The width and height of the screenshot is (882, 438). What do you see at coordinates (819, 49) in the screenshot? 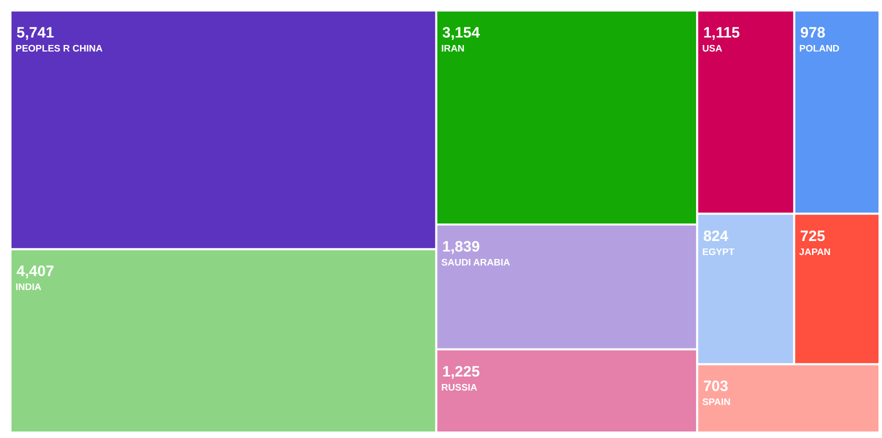
I see `category-label: POLAND` at bounding box center [819, 49].